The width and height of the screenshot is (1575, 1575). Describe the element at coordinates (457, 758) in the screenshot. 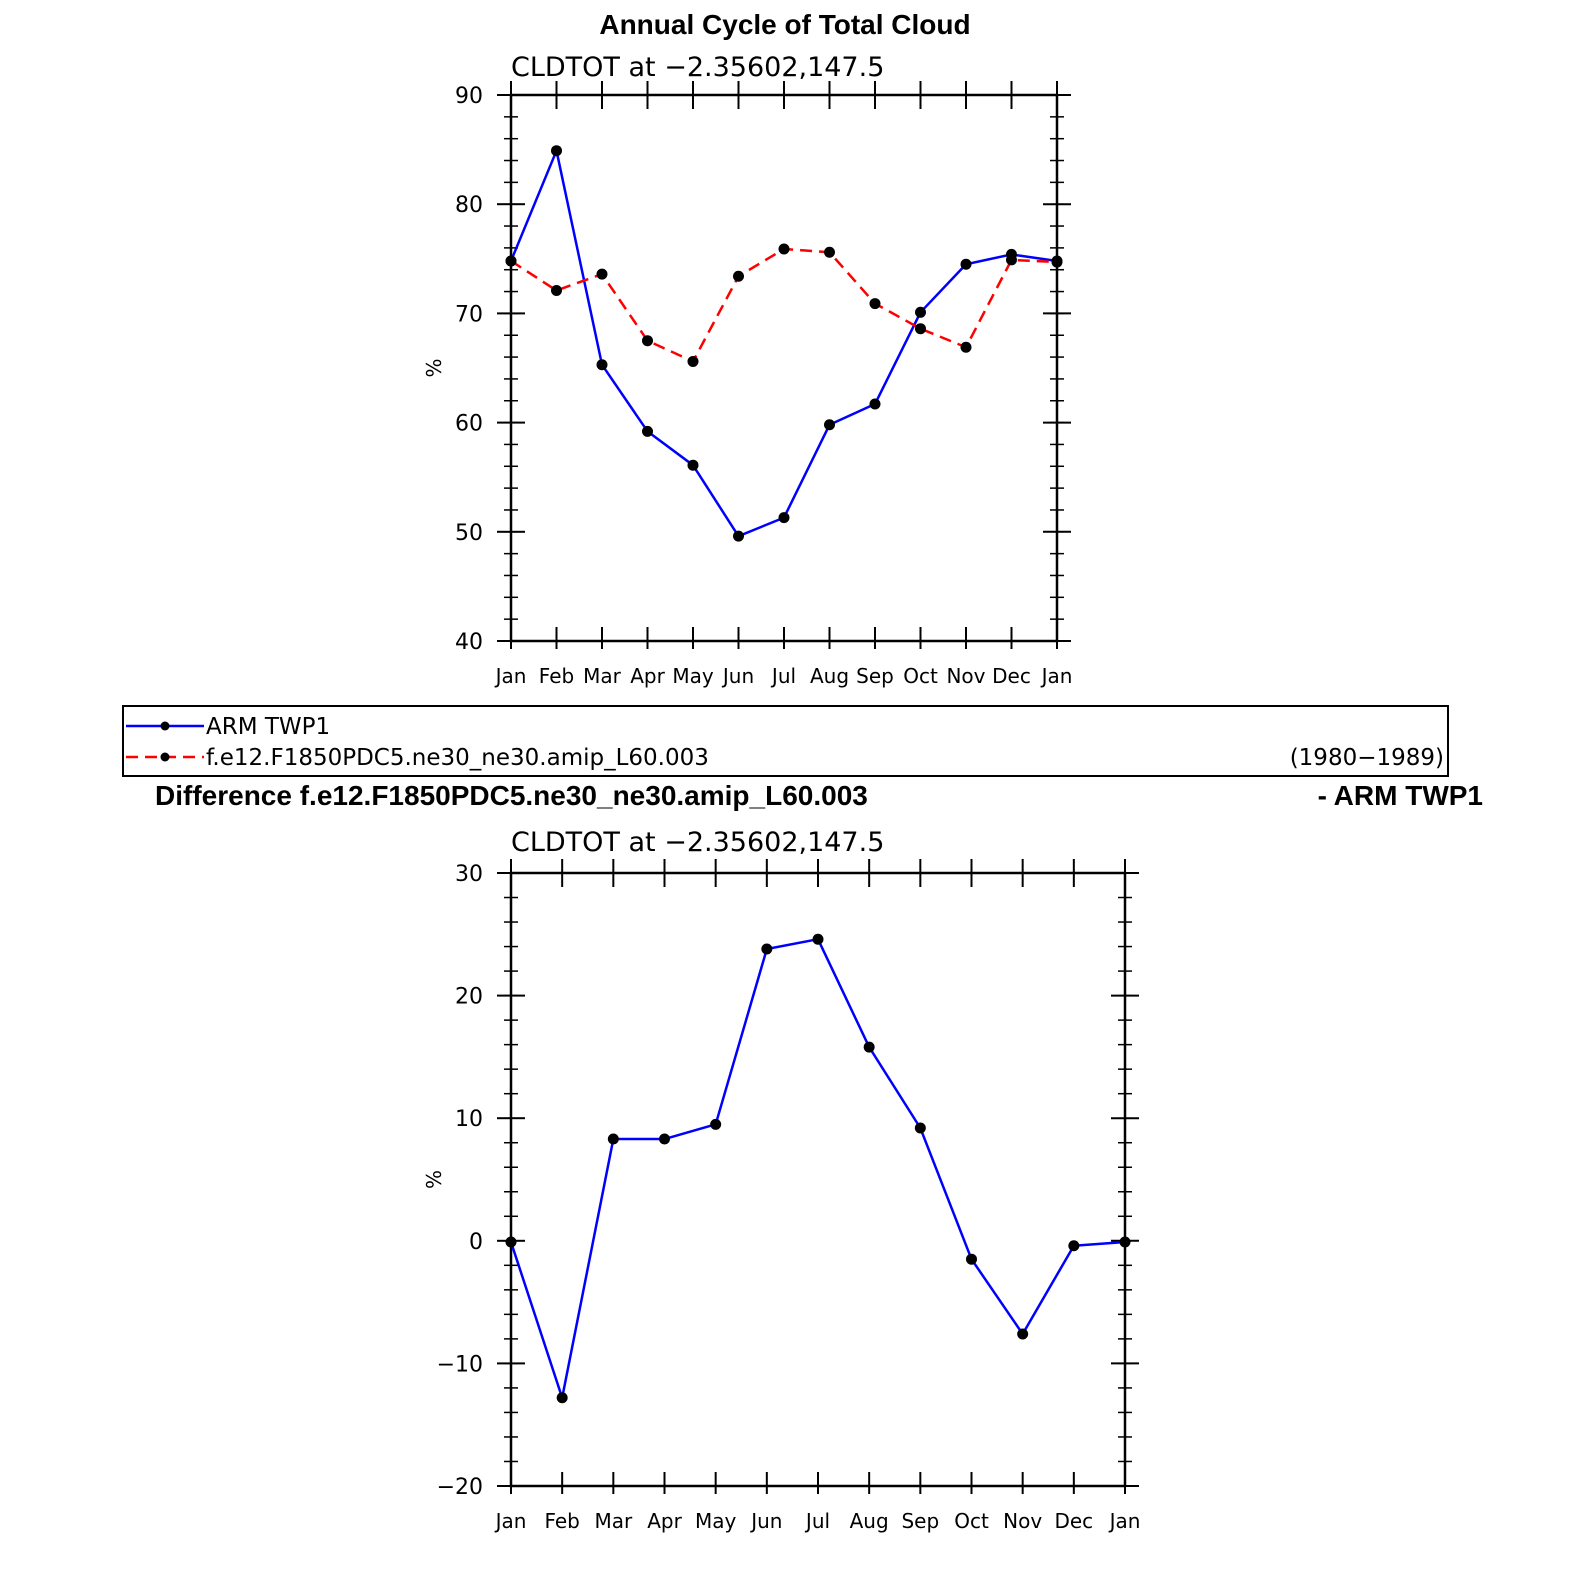

I see `legend-label-model: f.e12.F1850PDC5.ne30_ne30.amip_L60.003` at that location.